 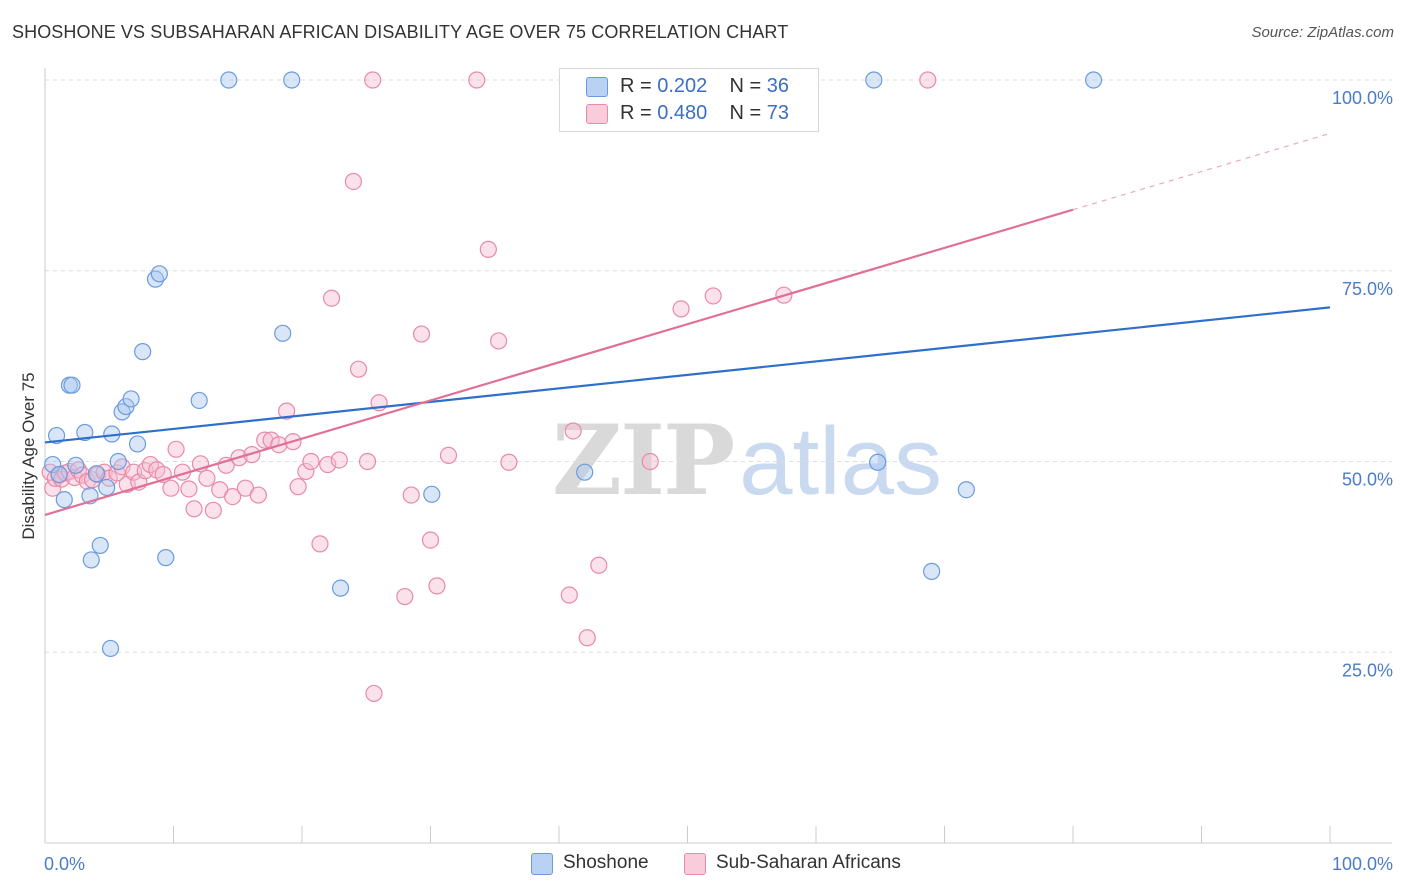 I want to click on correlation-legend: R = 0.202 N = 36 R = 0.480 N = 73, so click(x=689, y=100).